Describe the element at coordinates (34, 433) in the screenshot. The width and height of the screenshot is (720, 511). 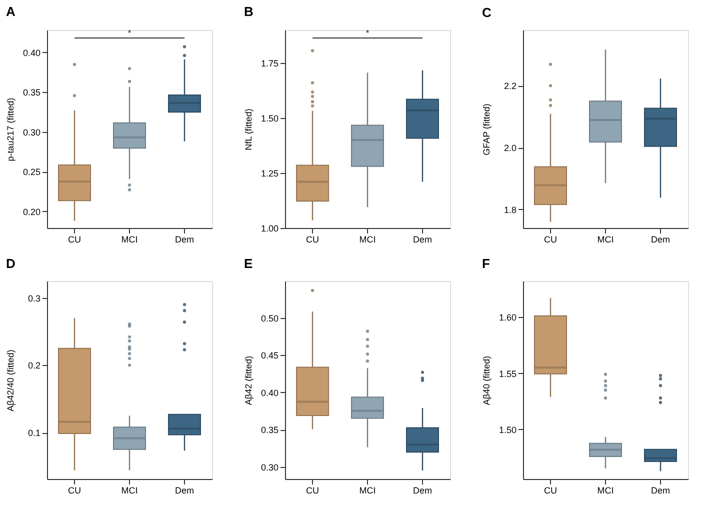
I see `y-tick-label: 0.1` at that location.